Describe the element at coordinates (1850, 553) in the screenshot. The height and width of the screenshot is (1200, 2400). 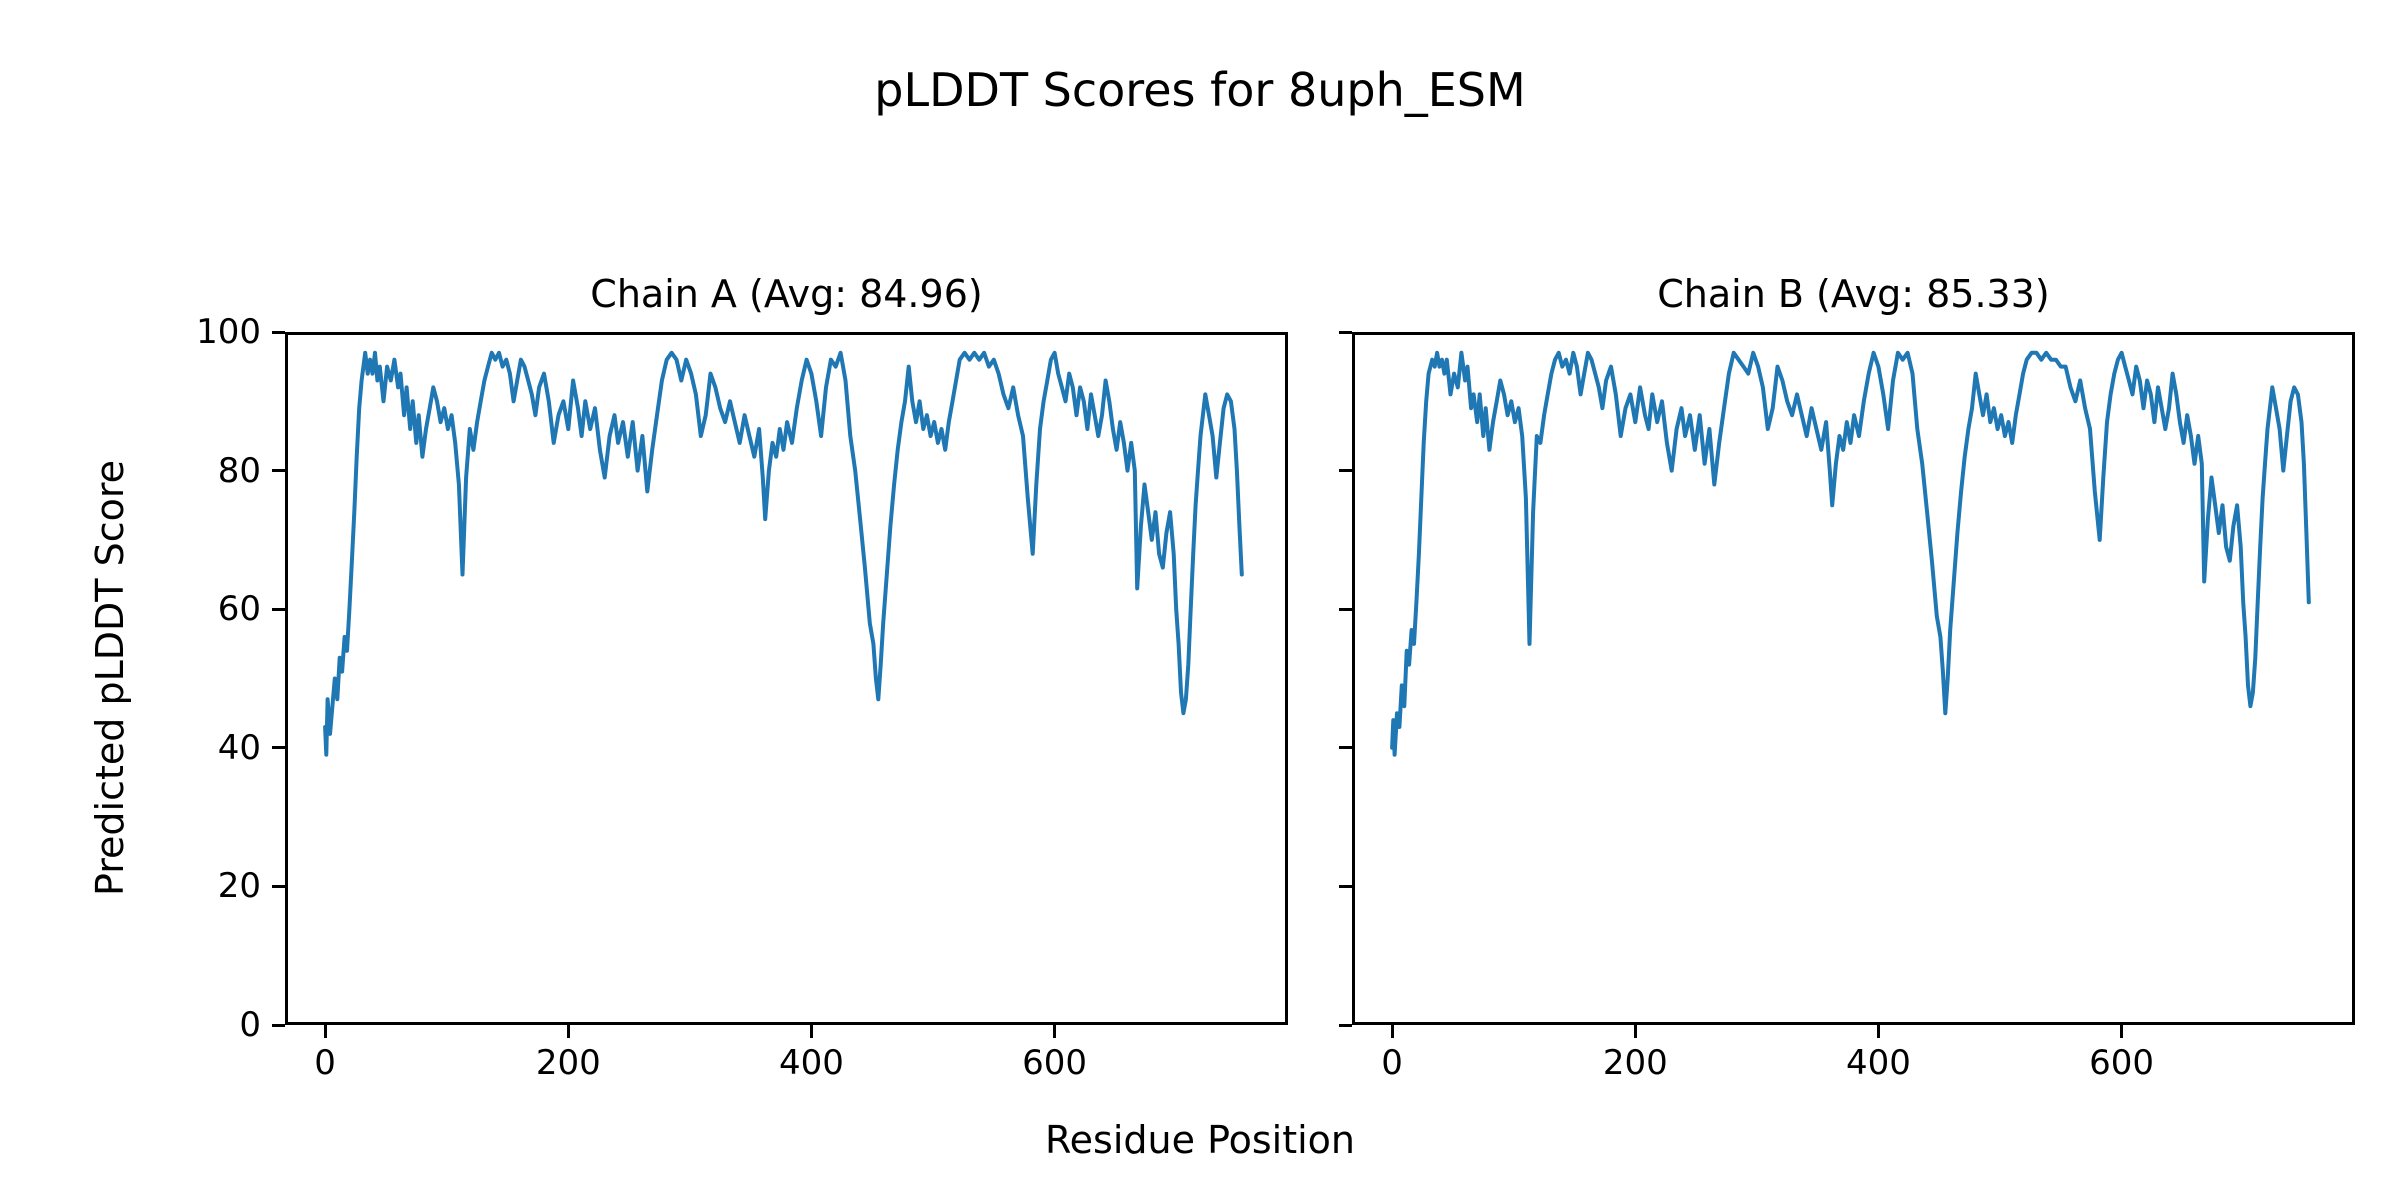
I see `plddt-line-b` at that location.